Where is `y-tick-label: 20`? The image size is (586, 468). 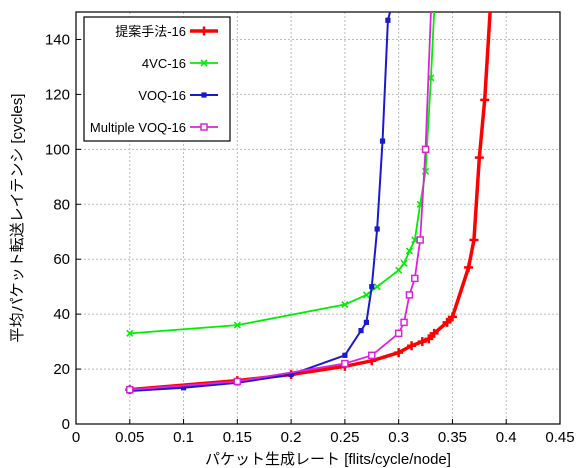 y-tick-label: 20 is located at coordinates (61, 369).